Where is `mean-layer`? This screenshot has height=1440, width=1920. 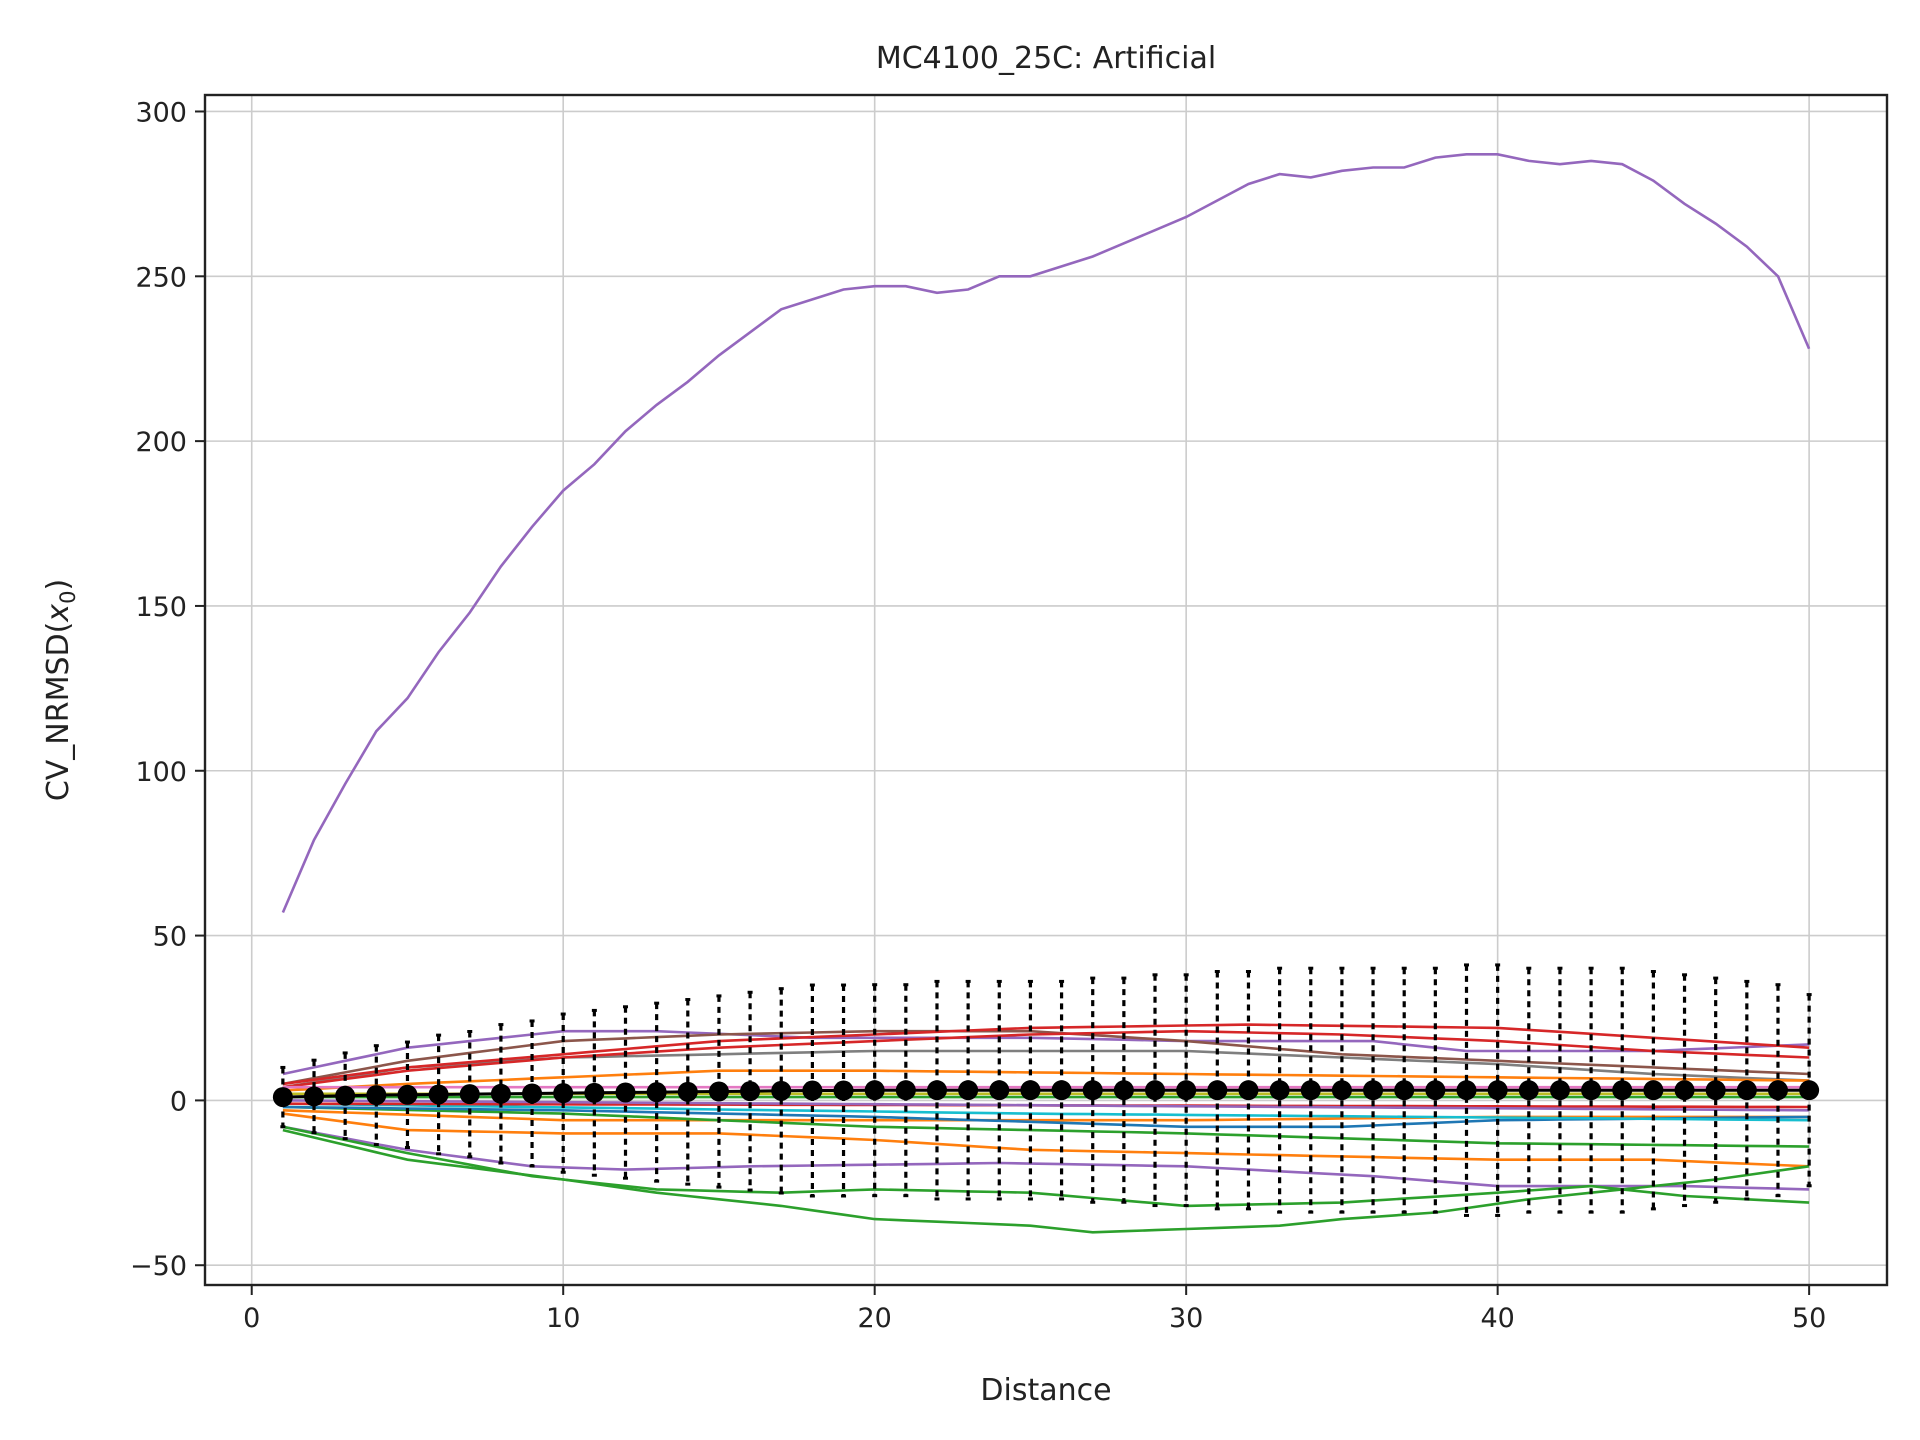
mean-layer is located at coordinates (1046, 1094).